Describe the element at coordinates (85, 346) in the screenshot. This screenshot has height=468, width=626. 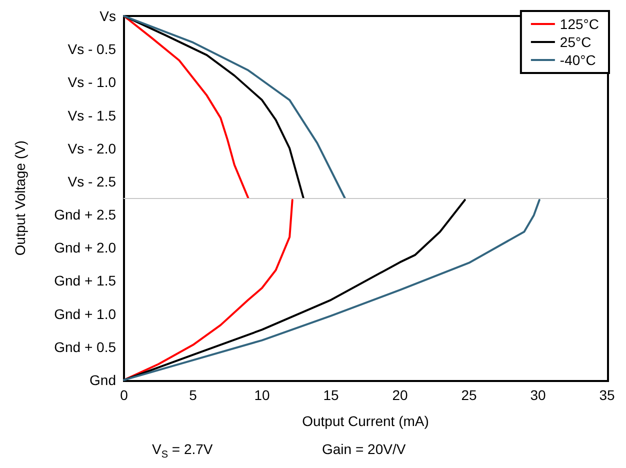
I see `y-tick-label: Gnd + 0.5` at that location.